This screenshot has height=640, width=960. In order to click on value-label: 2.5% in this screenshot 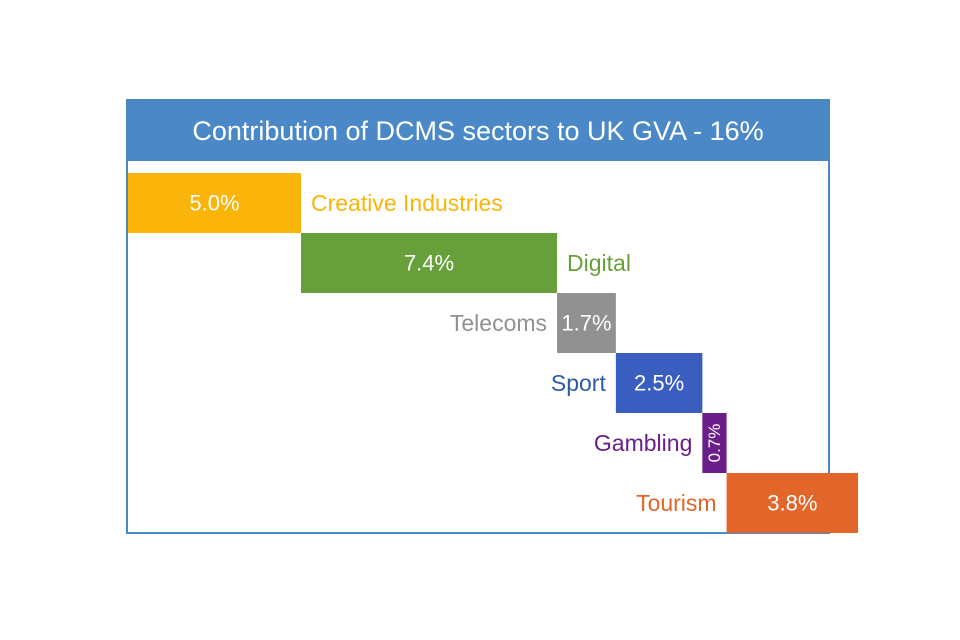, I will do `click(659, 383)`.